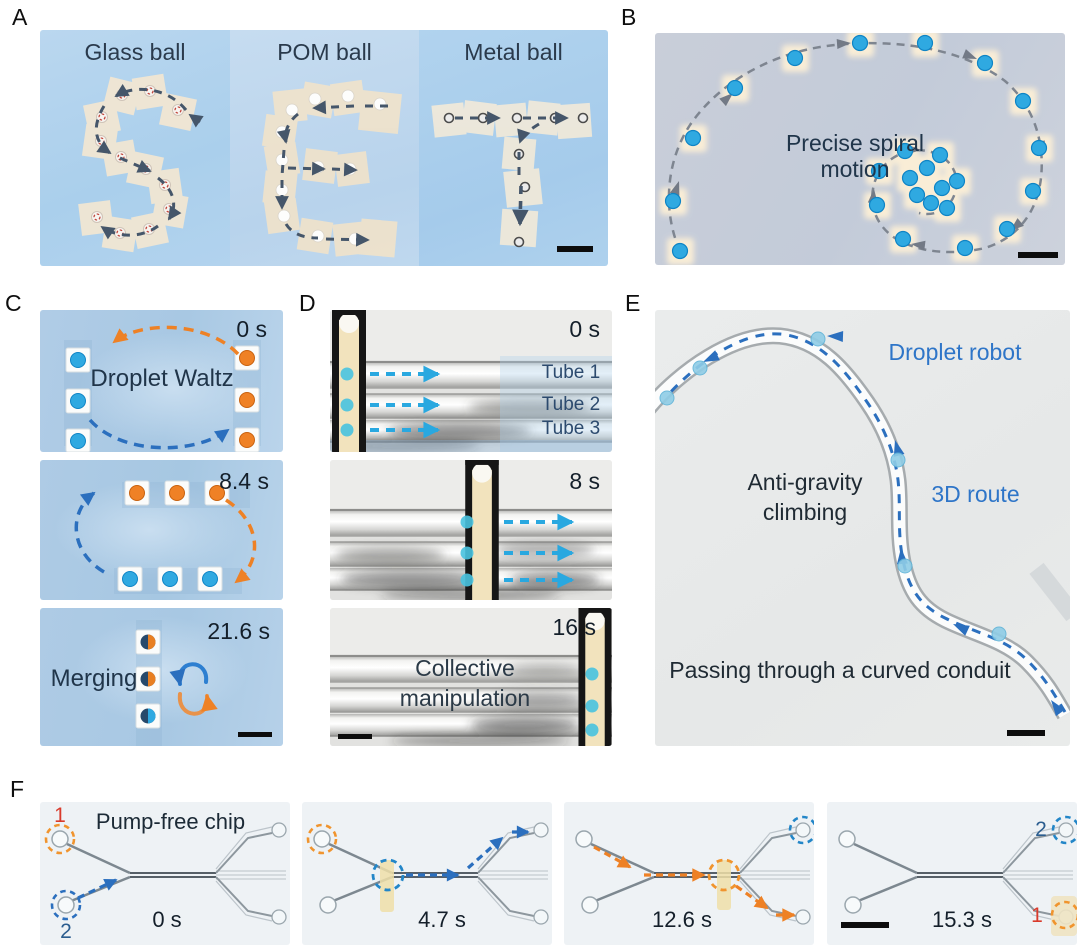 The width and height of the screenshot is (1080, 949). I want to click on letter-s-graphic, so click(141, 163).